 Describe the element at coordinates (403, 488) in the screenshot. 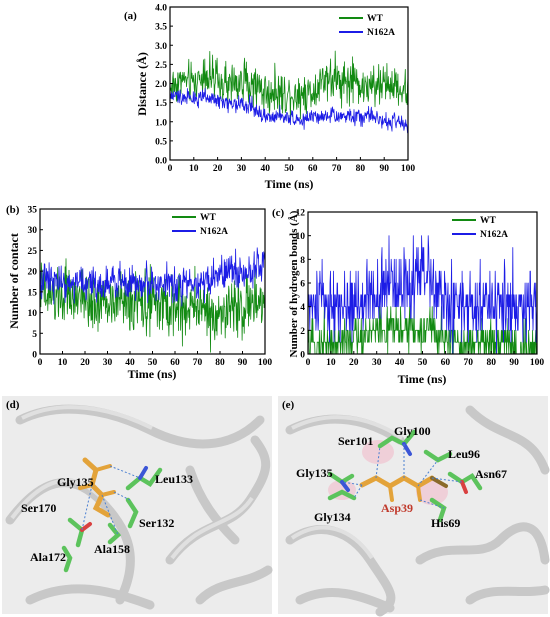

I see `ligand-sticks-e` at that location.